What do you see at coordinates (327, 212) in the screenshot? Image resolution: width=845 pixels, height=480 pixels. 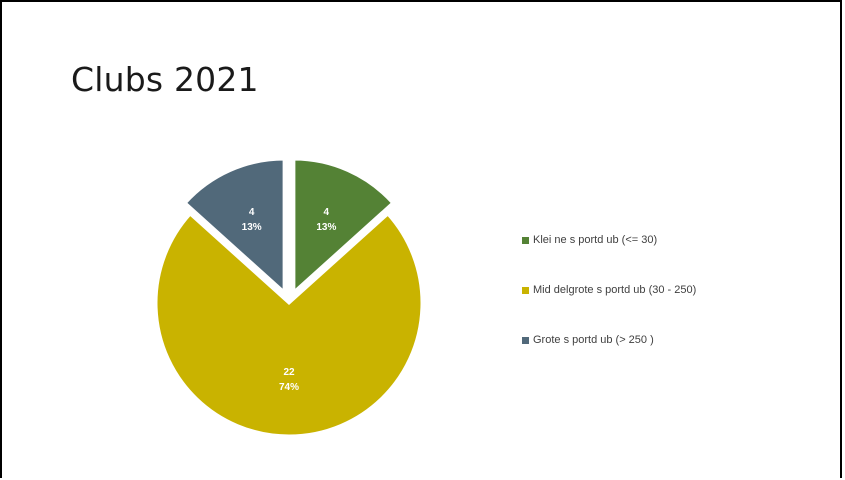 I see `data-label-value-klein: 4` at bounding box center [327, 212].